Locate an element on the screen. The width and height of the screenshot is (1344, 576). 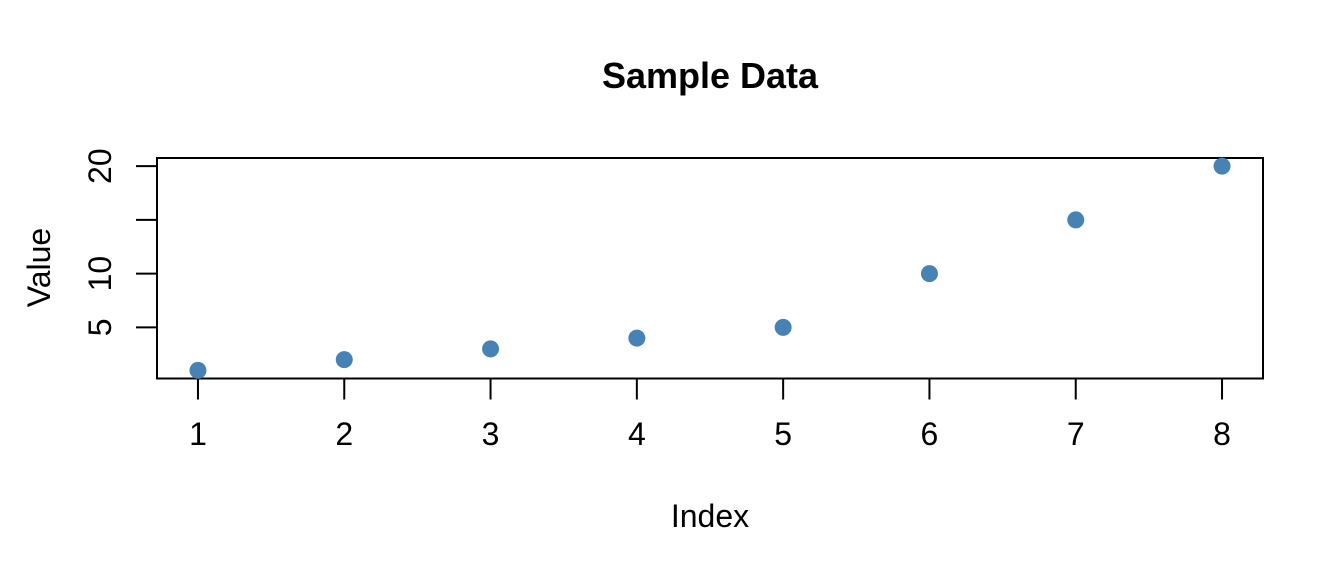
y-axis-title: Value is located at coordinates (39, 267).